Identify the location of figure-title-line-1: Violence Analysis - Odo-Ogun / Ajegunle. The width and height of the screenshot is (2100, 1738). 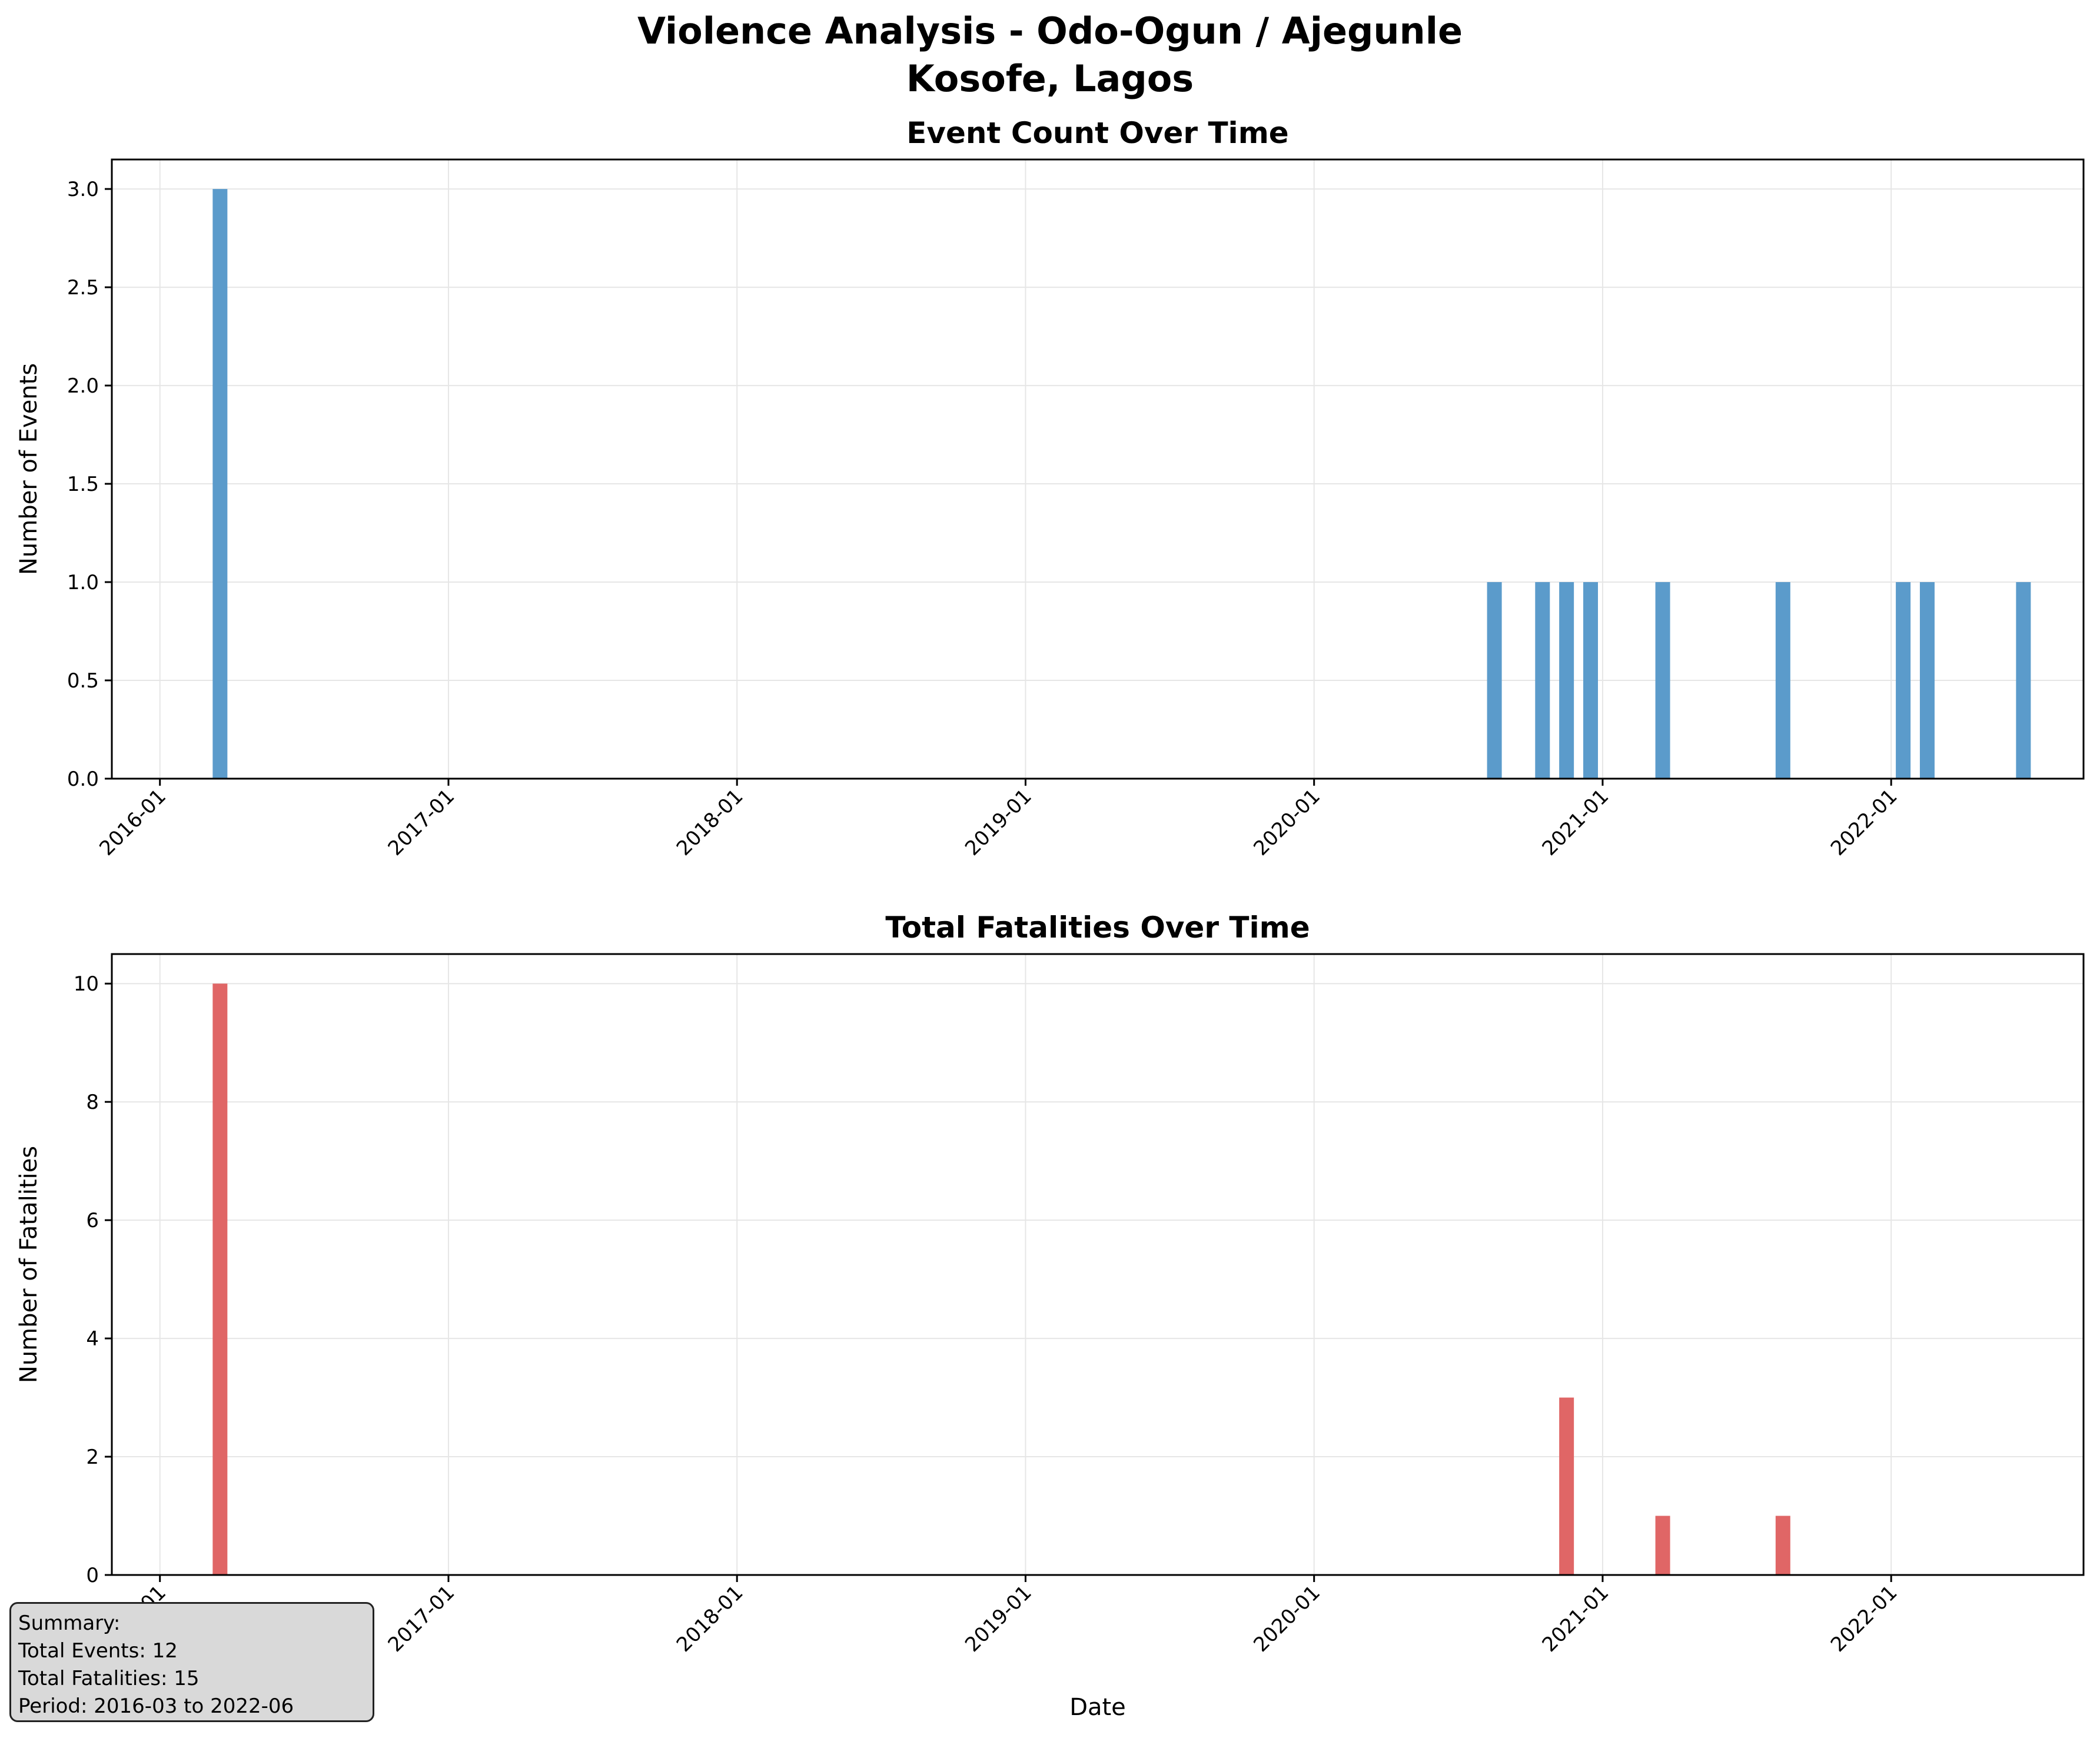
(1050, 30).